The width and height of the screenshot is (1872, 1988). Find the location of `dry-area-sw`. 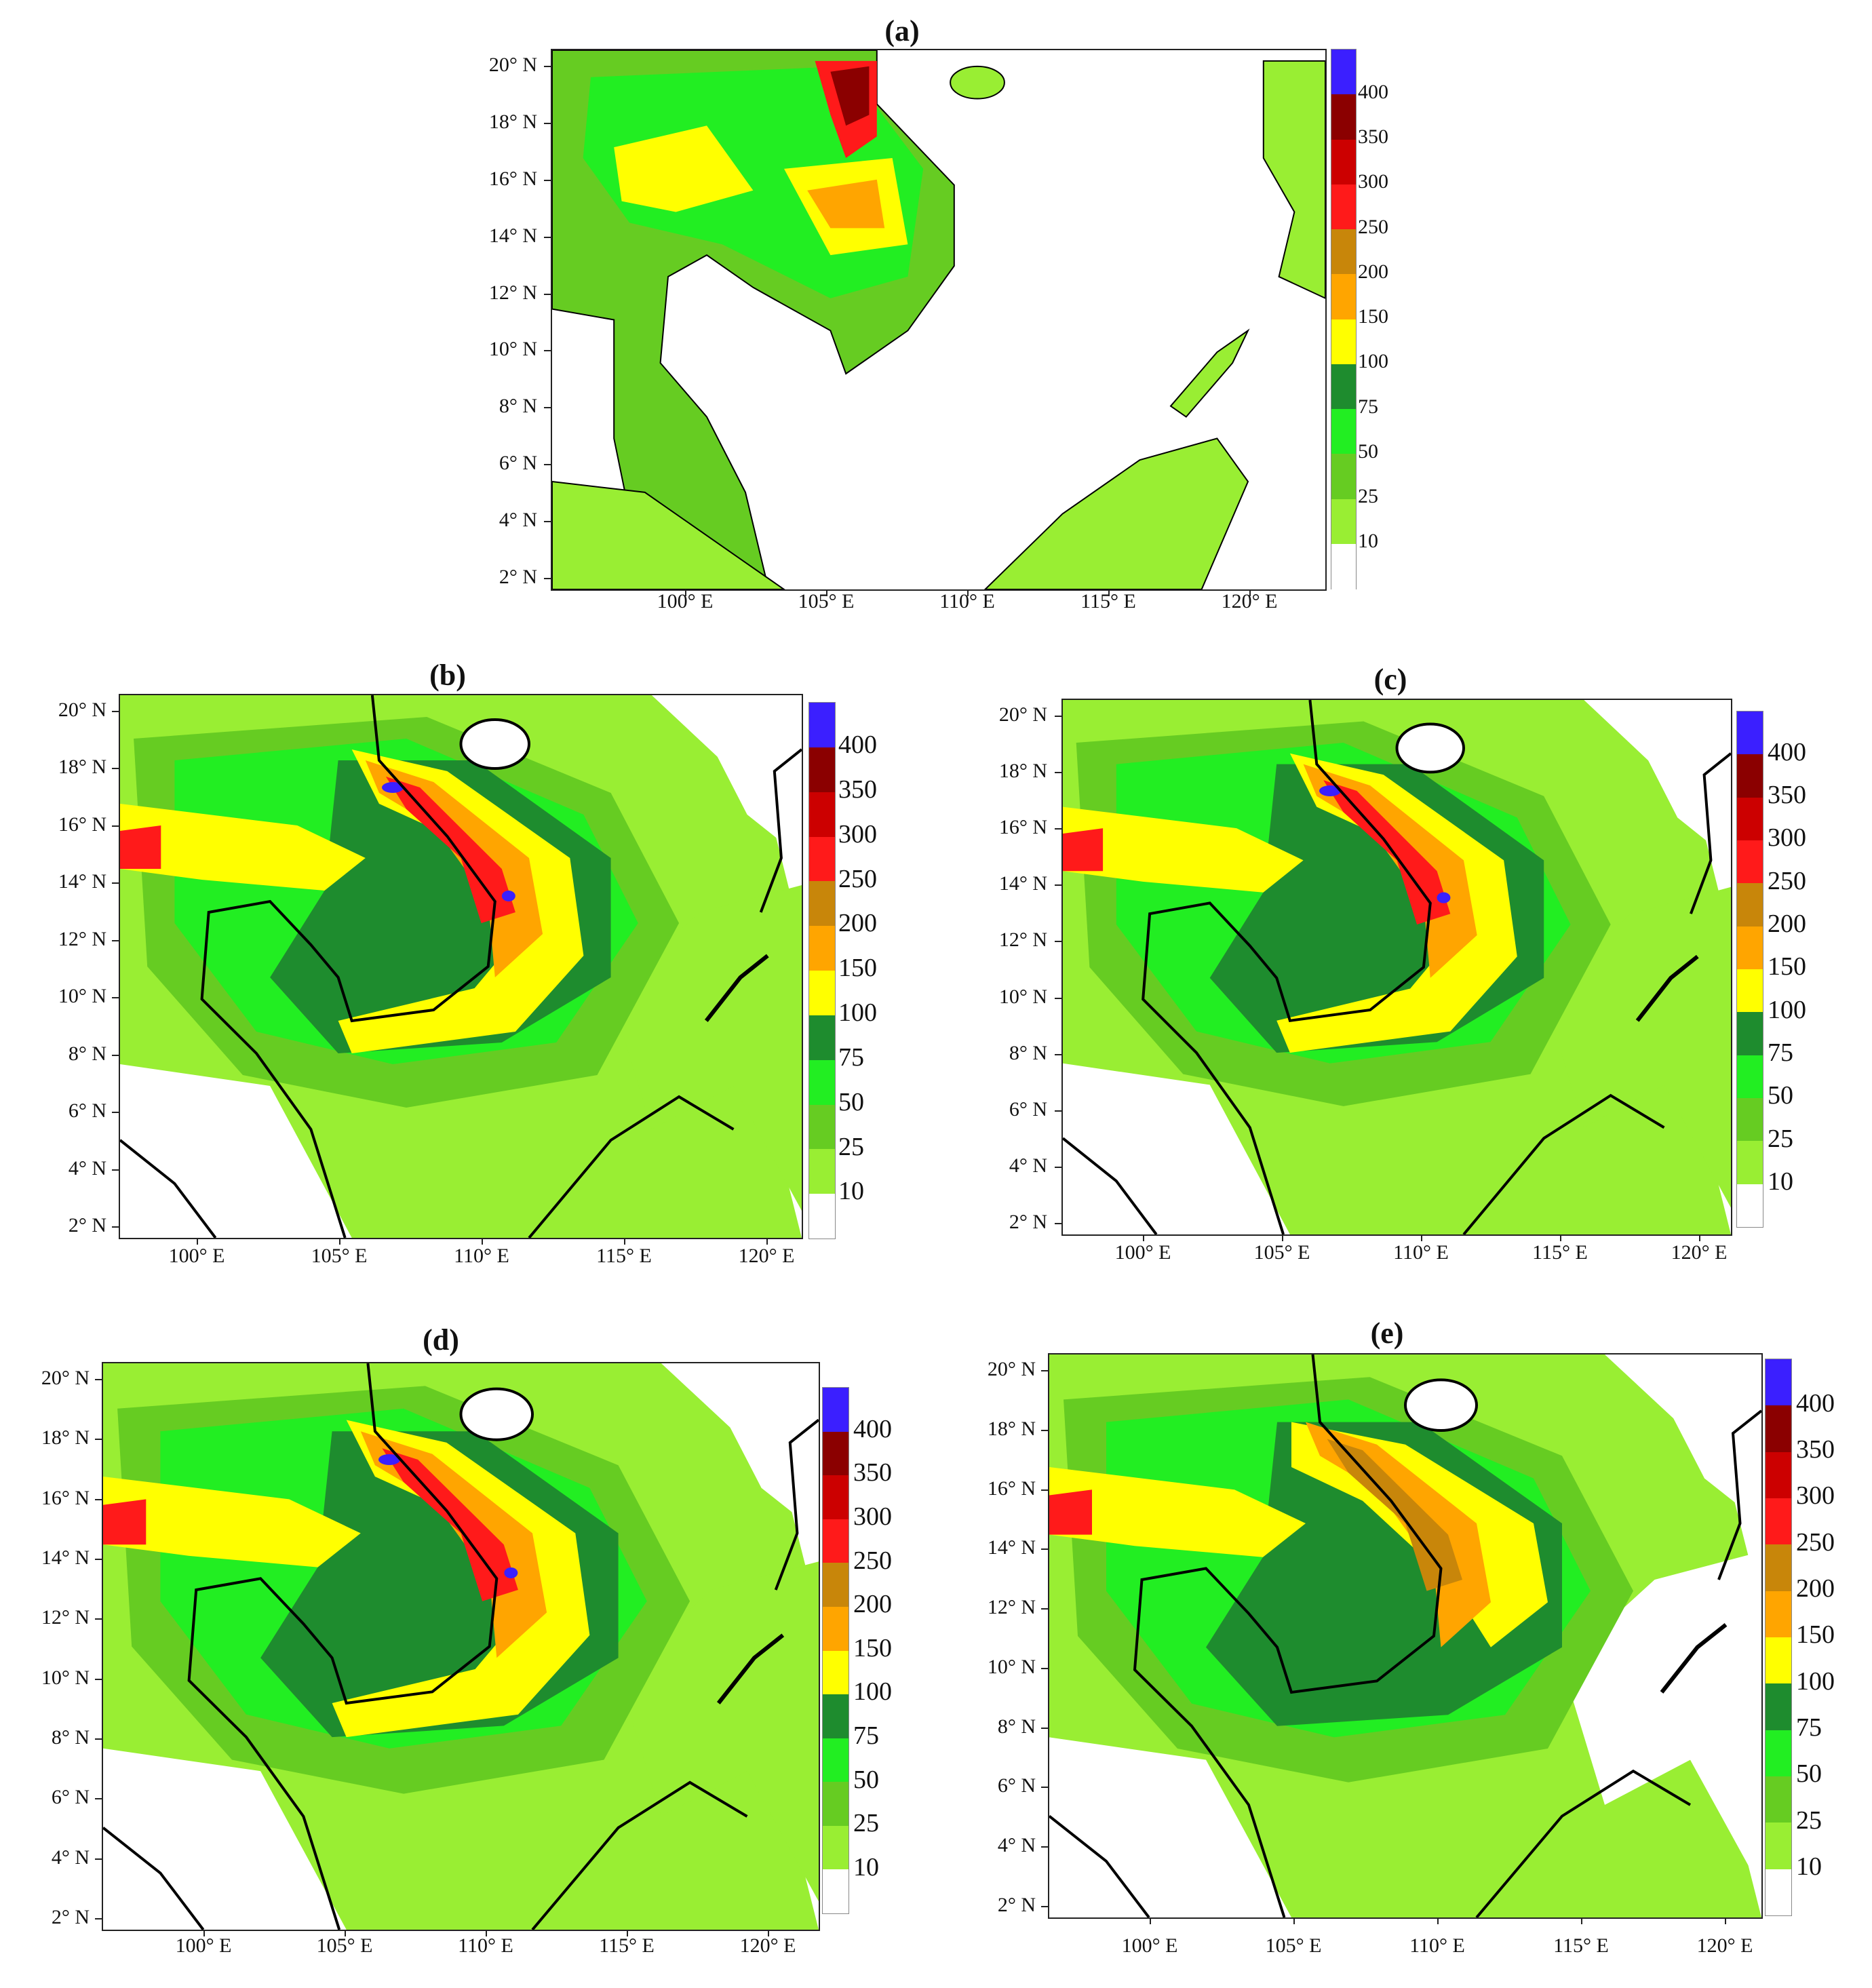

dry-area-sw is located at coordinates (1176, 1148).